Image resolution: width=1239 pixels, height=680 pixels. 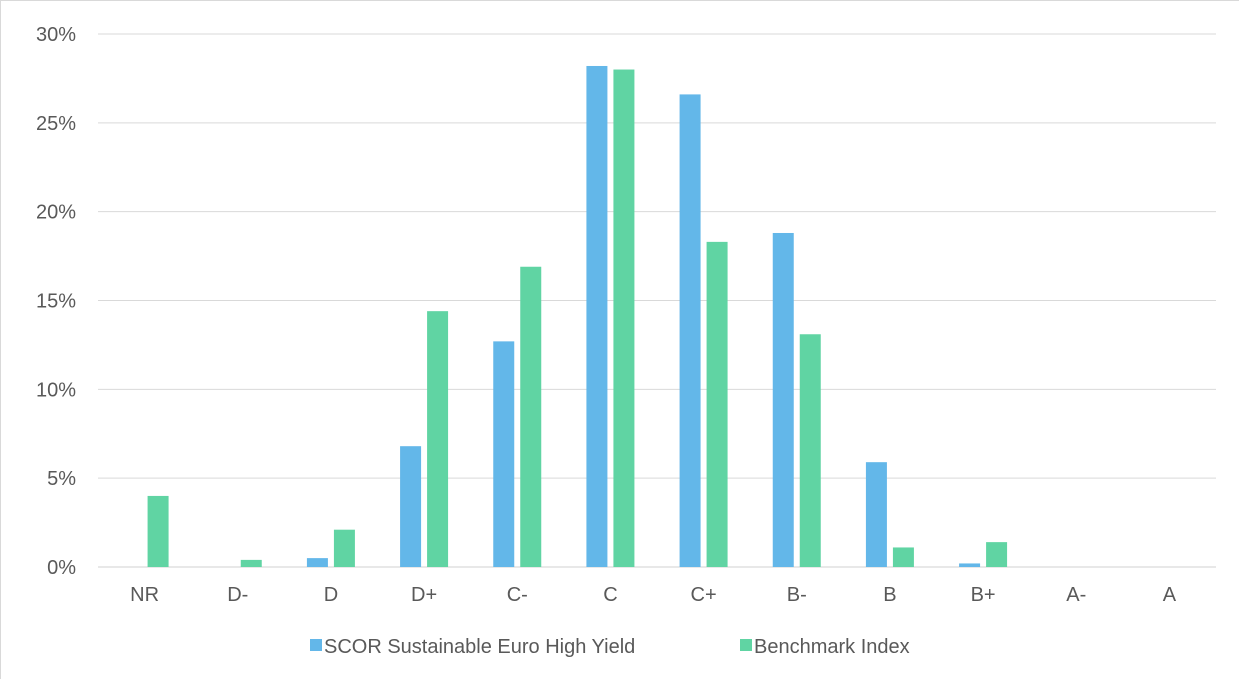 What do you see at coordinates (158, 531) in the screenshot?
I see `bar-benchmark-nr` at bounding box center [158, 531].